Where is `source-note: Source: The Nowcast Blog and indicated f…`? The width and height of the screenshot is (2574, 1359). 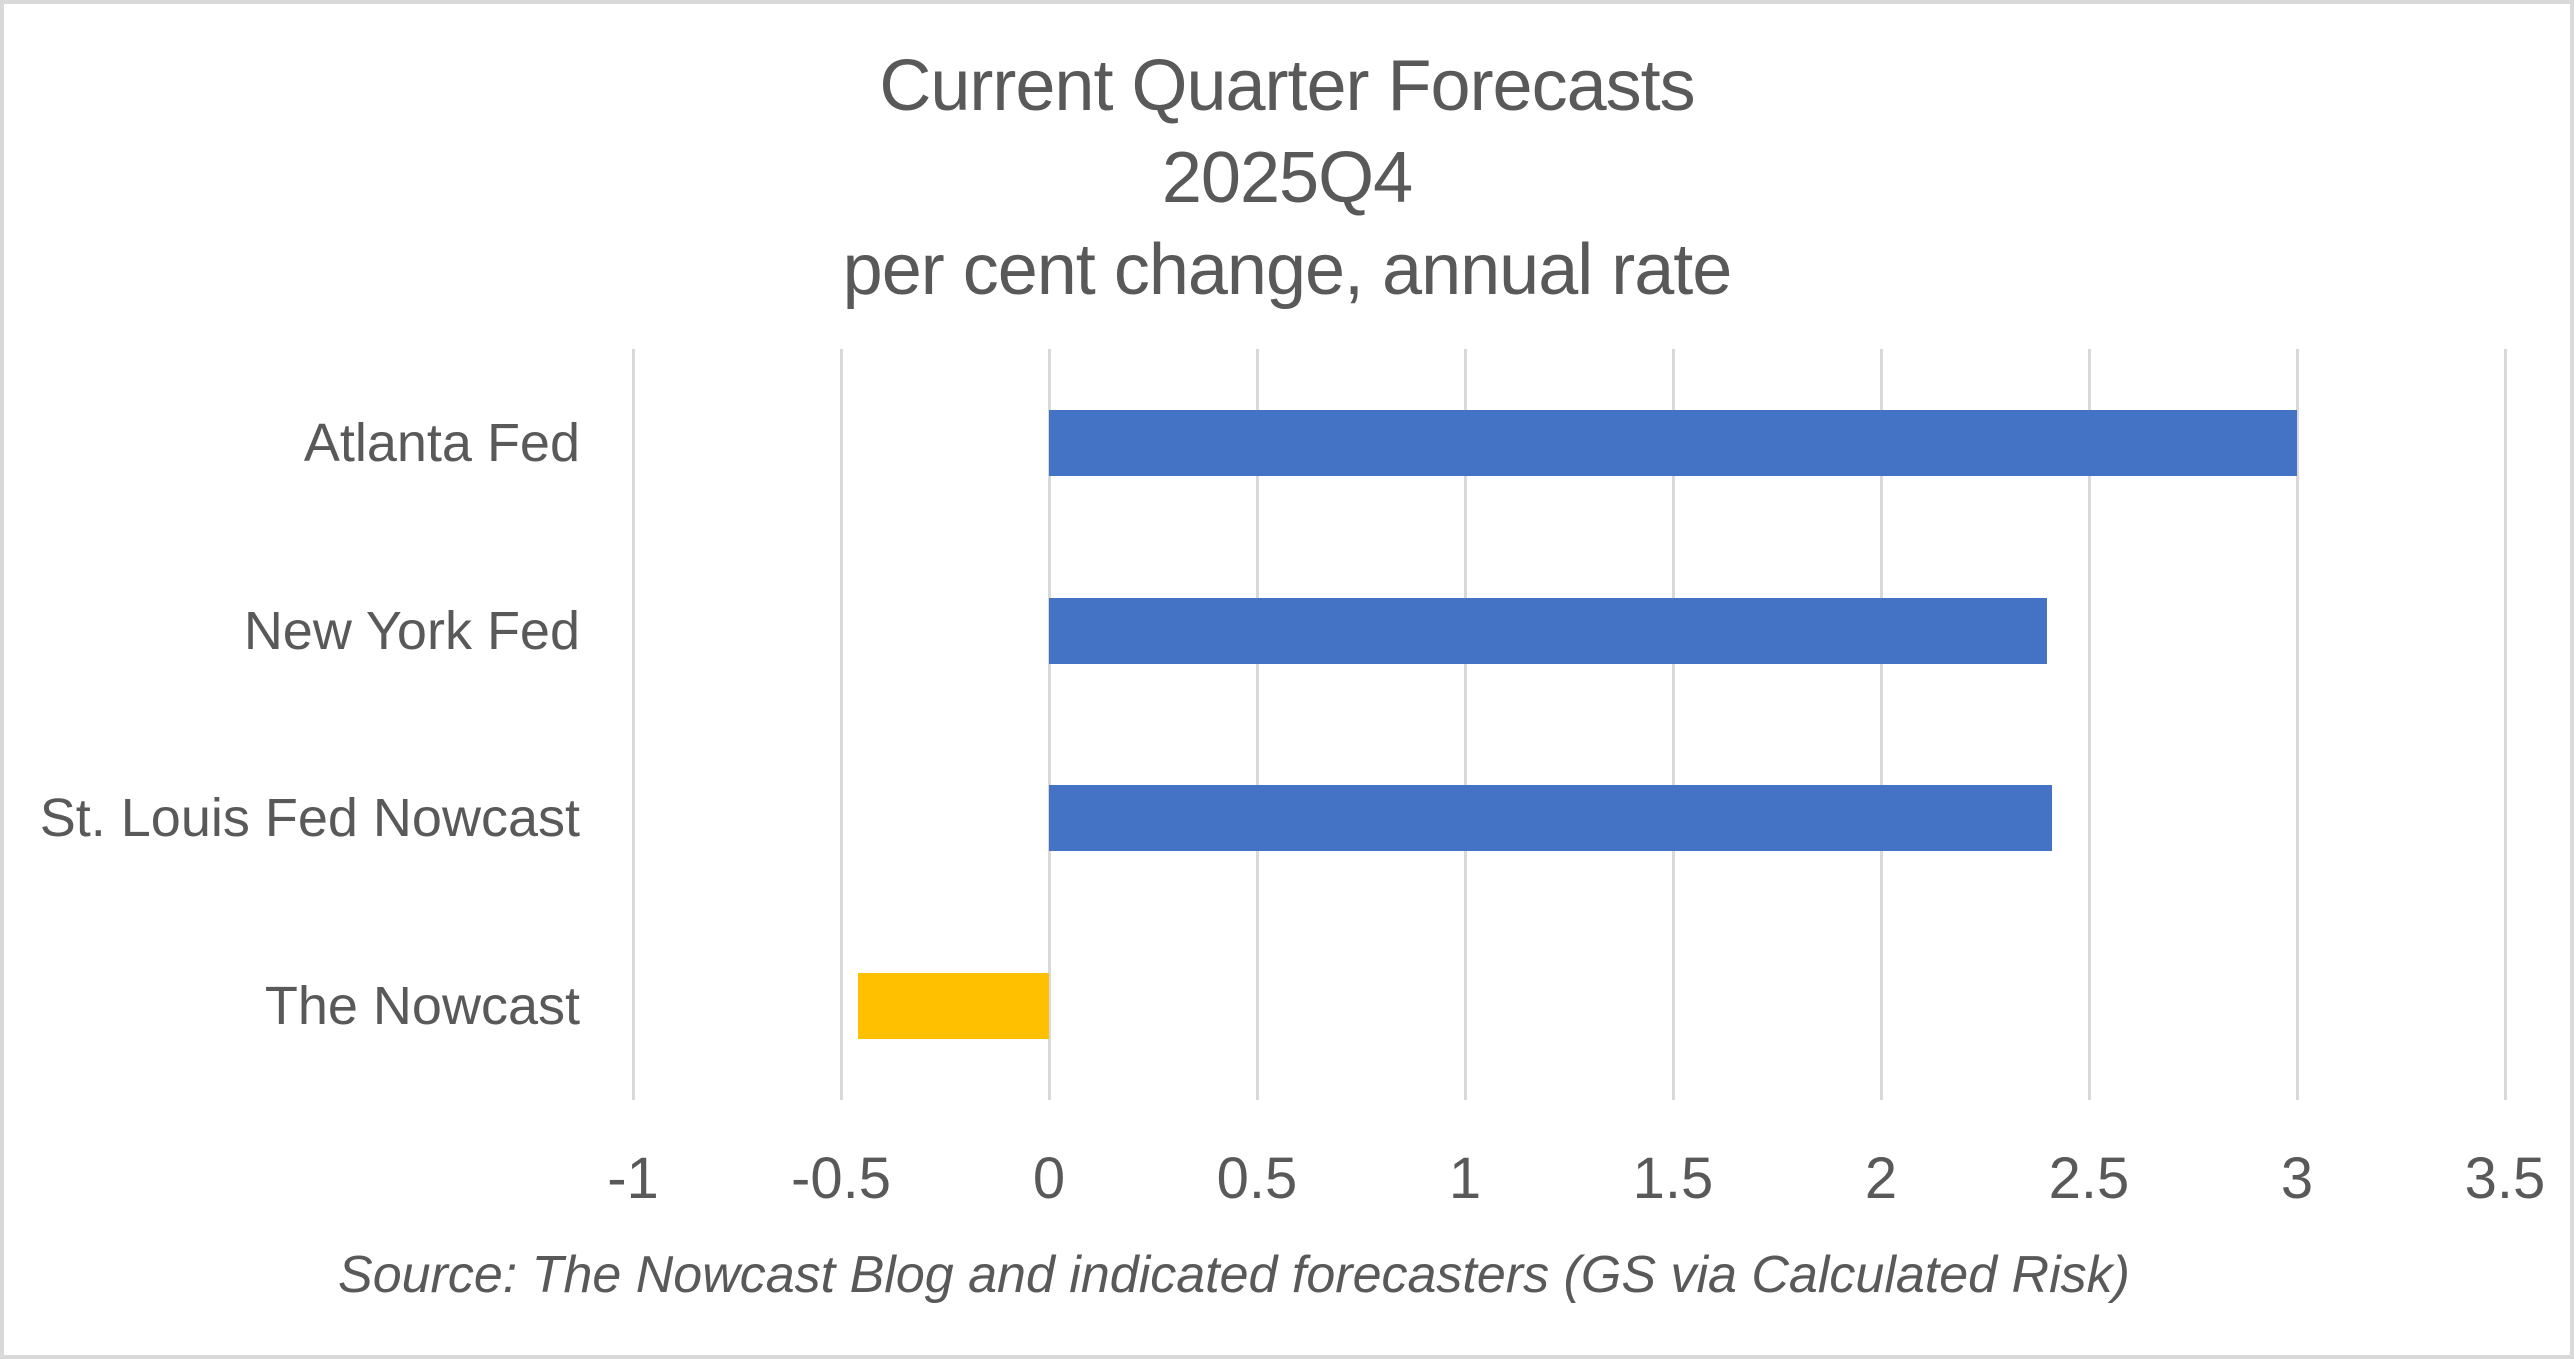
source-note: Source: The Nowcast Blog and indicated f… is located at coordinates (1234, 1275).